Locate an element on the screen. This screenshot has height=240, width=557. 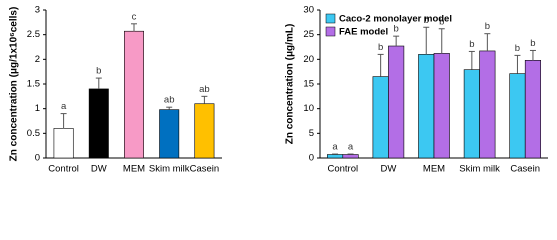
y-tick-label: 1.5 is located at coordinates (33, 84).